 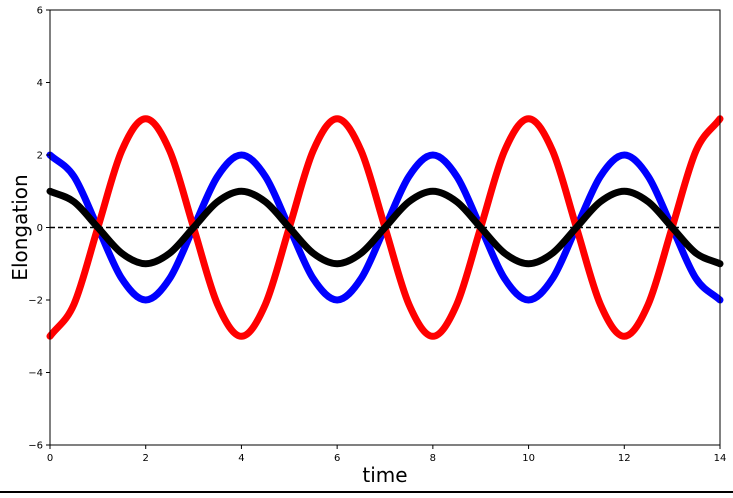 What do you see at coordinates (40, 156) in the screenshot?
I see `y-tick-label: 2` at bounding box center [40, 156].